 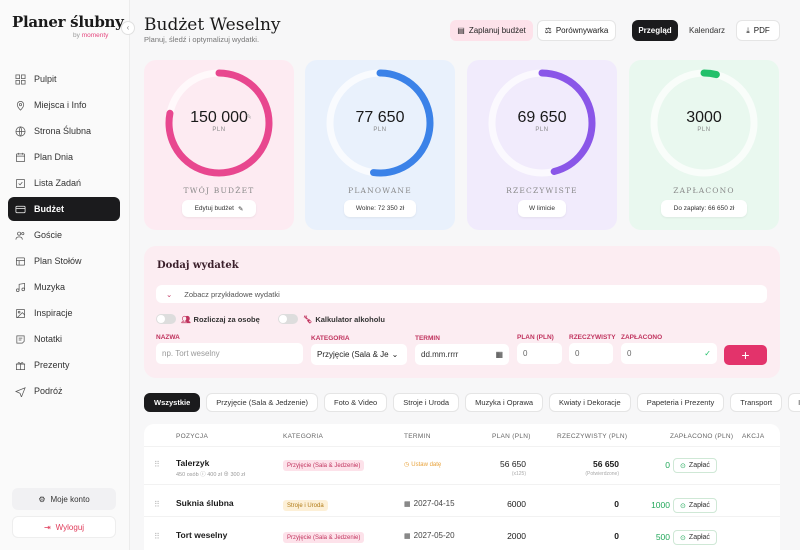 I want to click on item-name: Talerzyk, so click(x=193, y=463).